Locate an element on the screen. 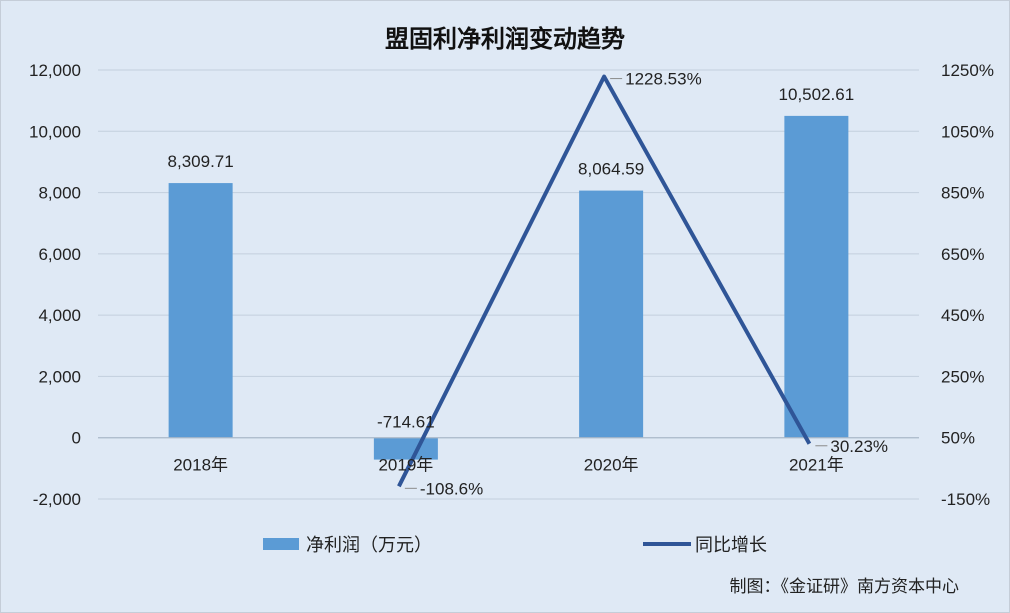 Image resolution: width=1010 pixels, height=613 pixels. legend-bar-swatch is located at coordinates (281, 544).